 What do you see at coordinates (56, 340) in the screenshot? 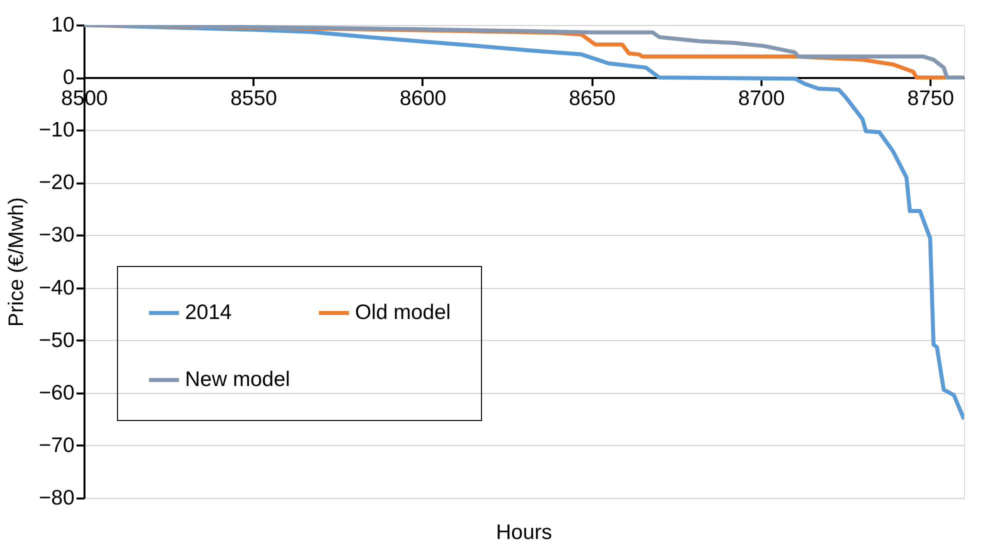
I see `y-tick-label: −50` at bounding box center [56, 340].